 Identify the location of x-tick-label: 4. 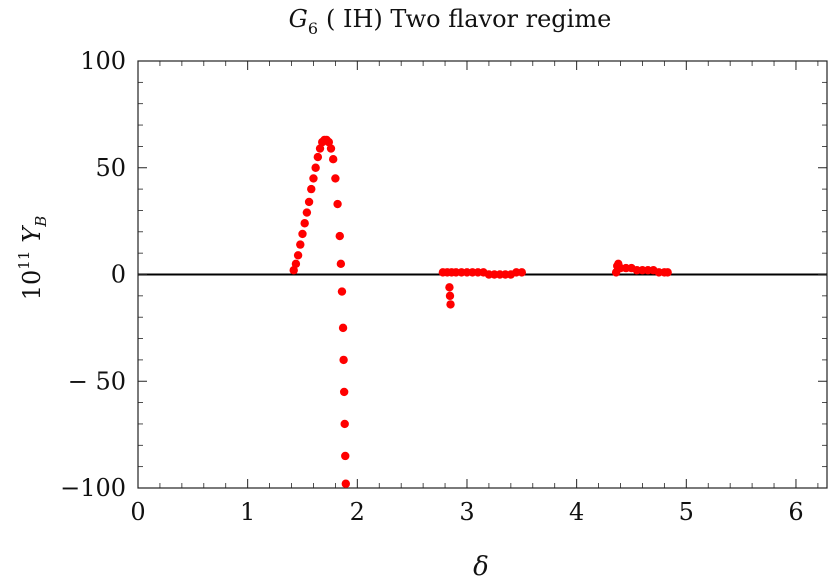
(576, 512).